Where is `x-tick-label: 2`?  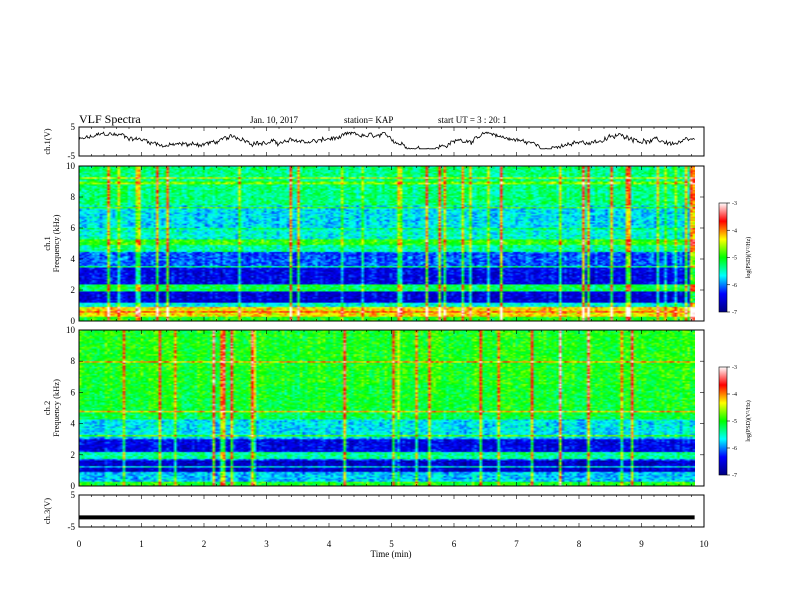
x-tick-label: 2 is located at coordinates (204, 544).